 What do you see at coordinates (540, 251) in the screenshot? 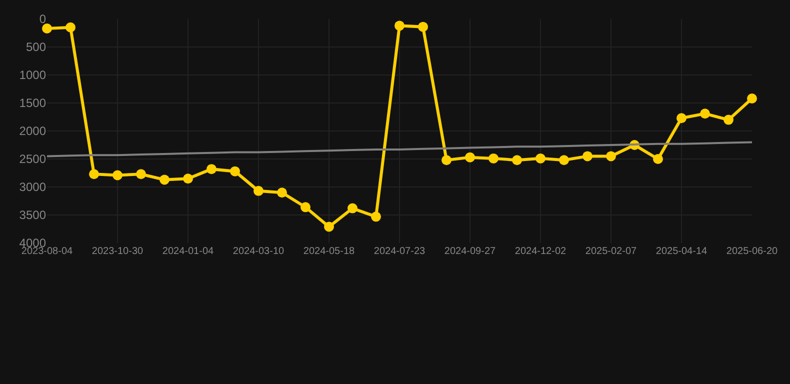
I see `x-tick-label: 2024-12-02` at bounding box center [540, 251].